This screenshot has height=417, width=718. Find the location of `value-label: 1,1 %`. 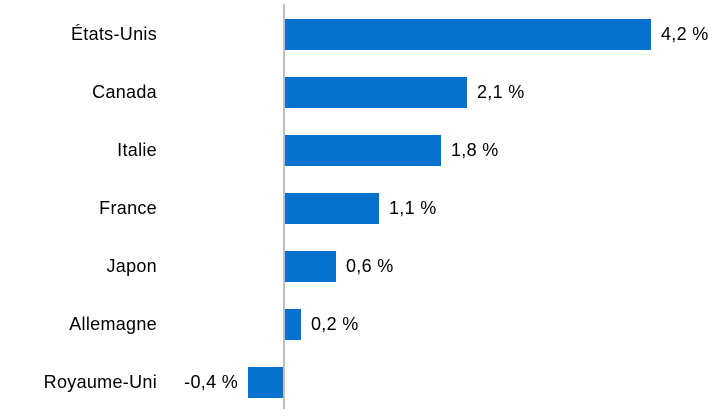

value-label: 1,1 % is located at coordinates (413, 208).